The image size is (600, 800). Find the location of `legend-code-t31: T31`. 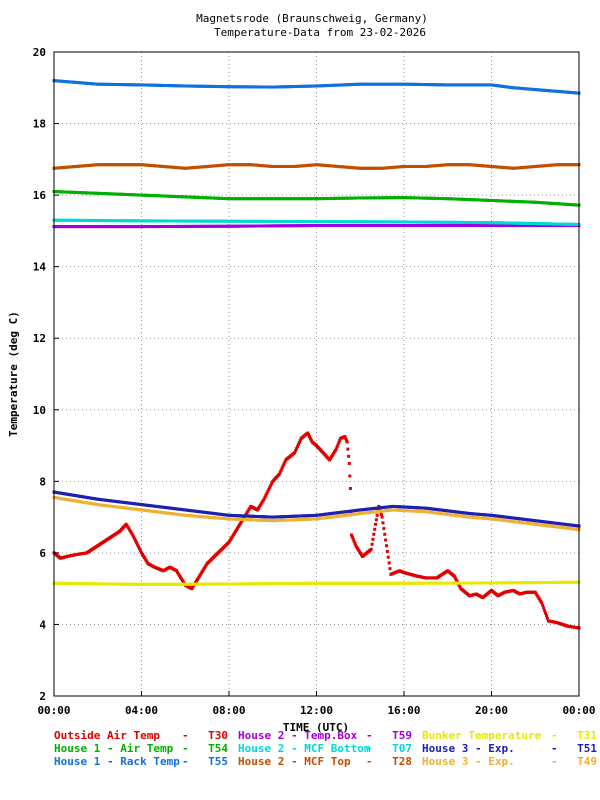

legend-code-t31: T31 is located at coordinates (587, 735).